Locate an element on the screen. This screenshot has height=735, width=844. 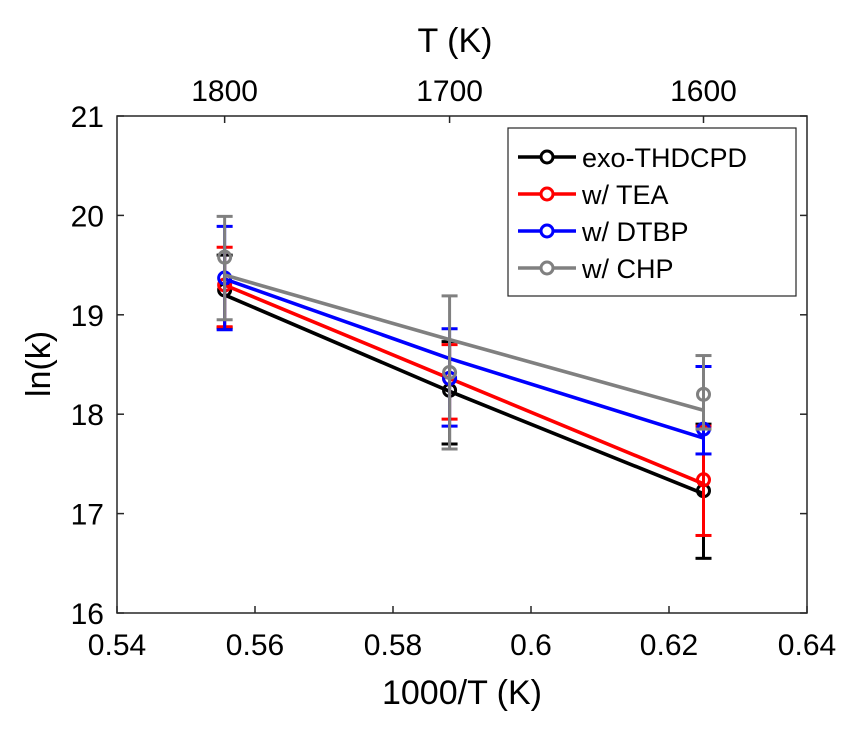
series-line is located at coordinates (464, 358).